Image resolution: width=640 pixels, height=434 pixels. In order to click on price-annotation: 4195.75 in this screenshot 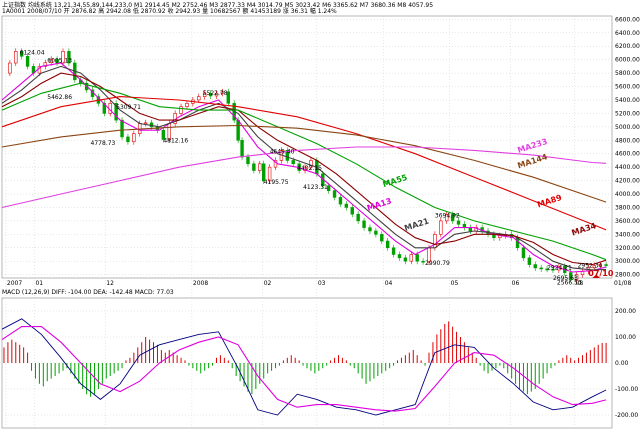, I will do `click(276, 182)`.